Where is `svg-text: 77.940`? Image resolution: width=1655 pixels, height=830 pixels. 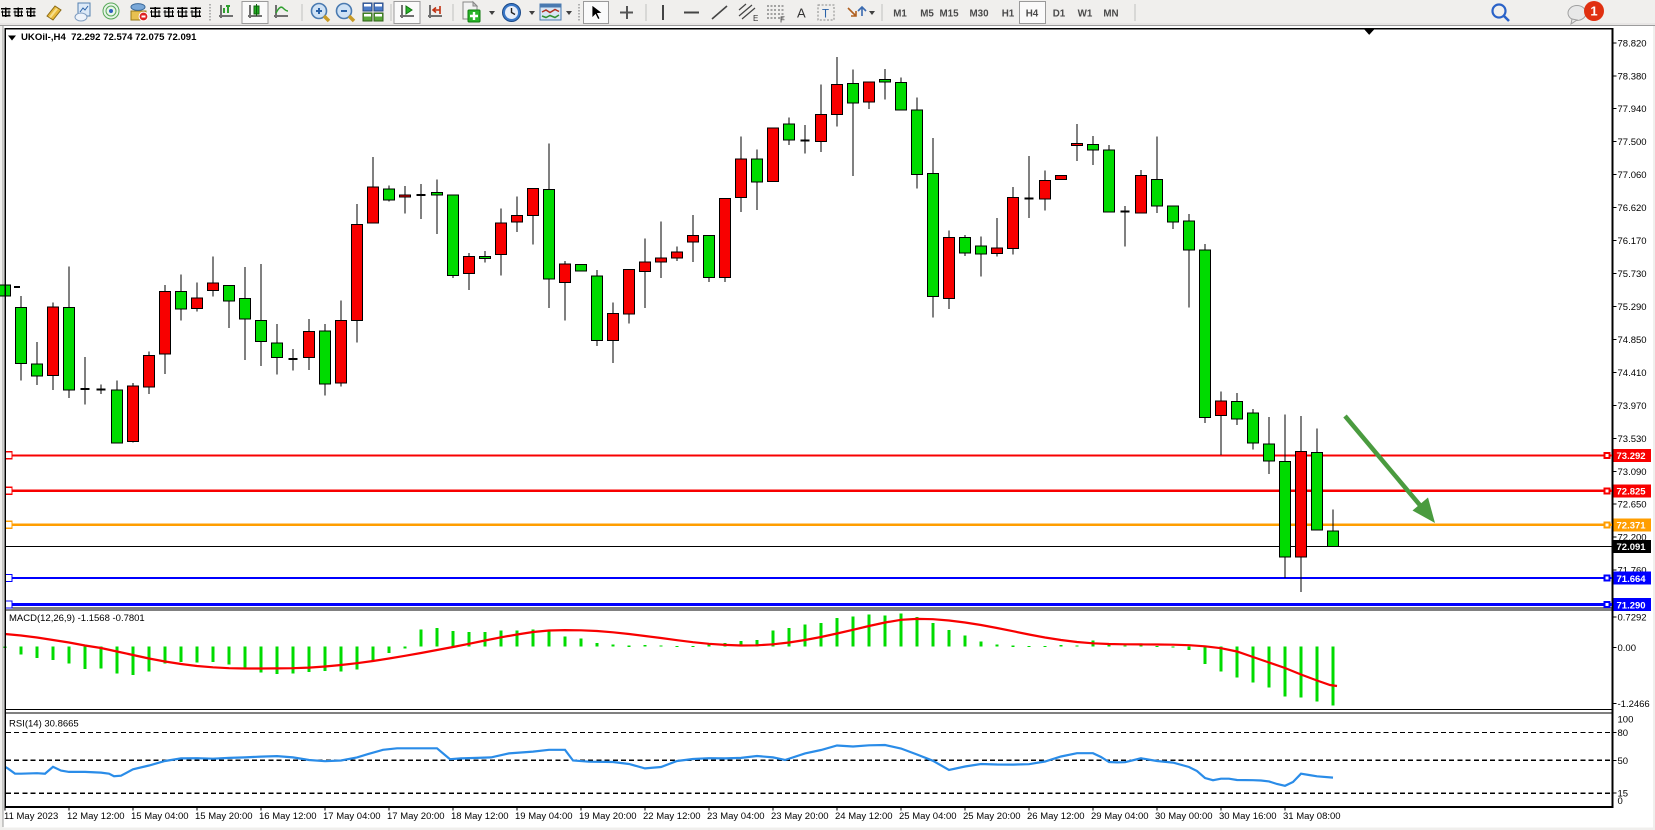 svg-text: 77.940 is located at coordinates (1632, 109).